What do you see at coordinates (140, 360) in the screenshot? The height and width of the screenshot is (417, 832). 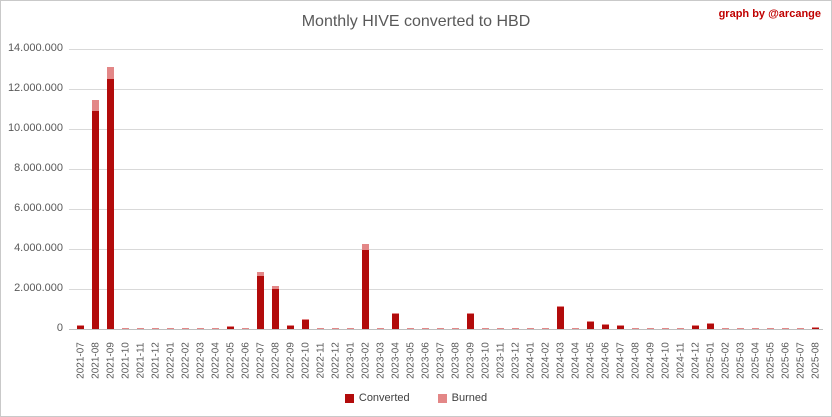 I see `x-axis-tick-label: 2021-11` at bounding box center [140, 360].